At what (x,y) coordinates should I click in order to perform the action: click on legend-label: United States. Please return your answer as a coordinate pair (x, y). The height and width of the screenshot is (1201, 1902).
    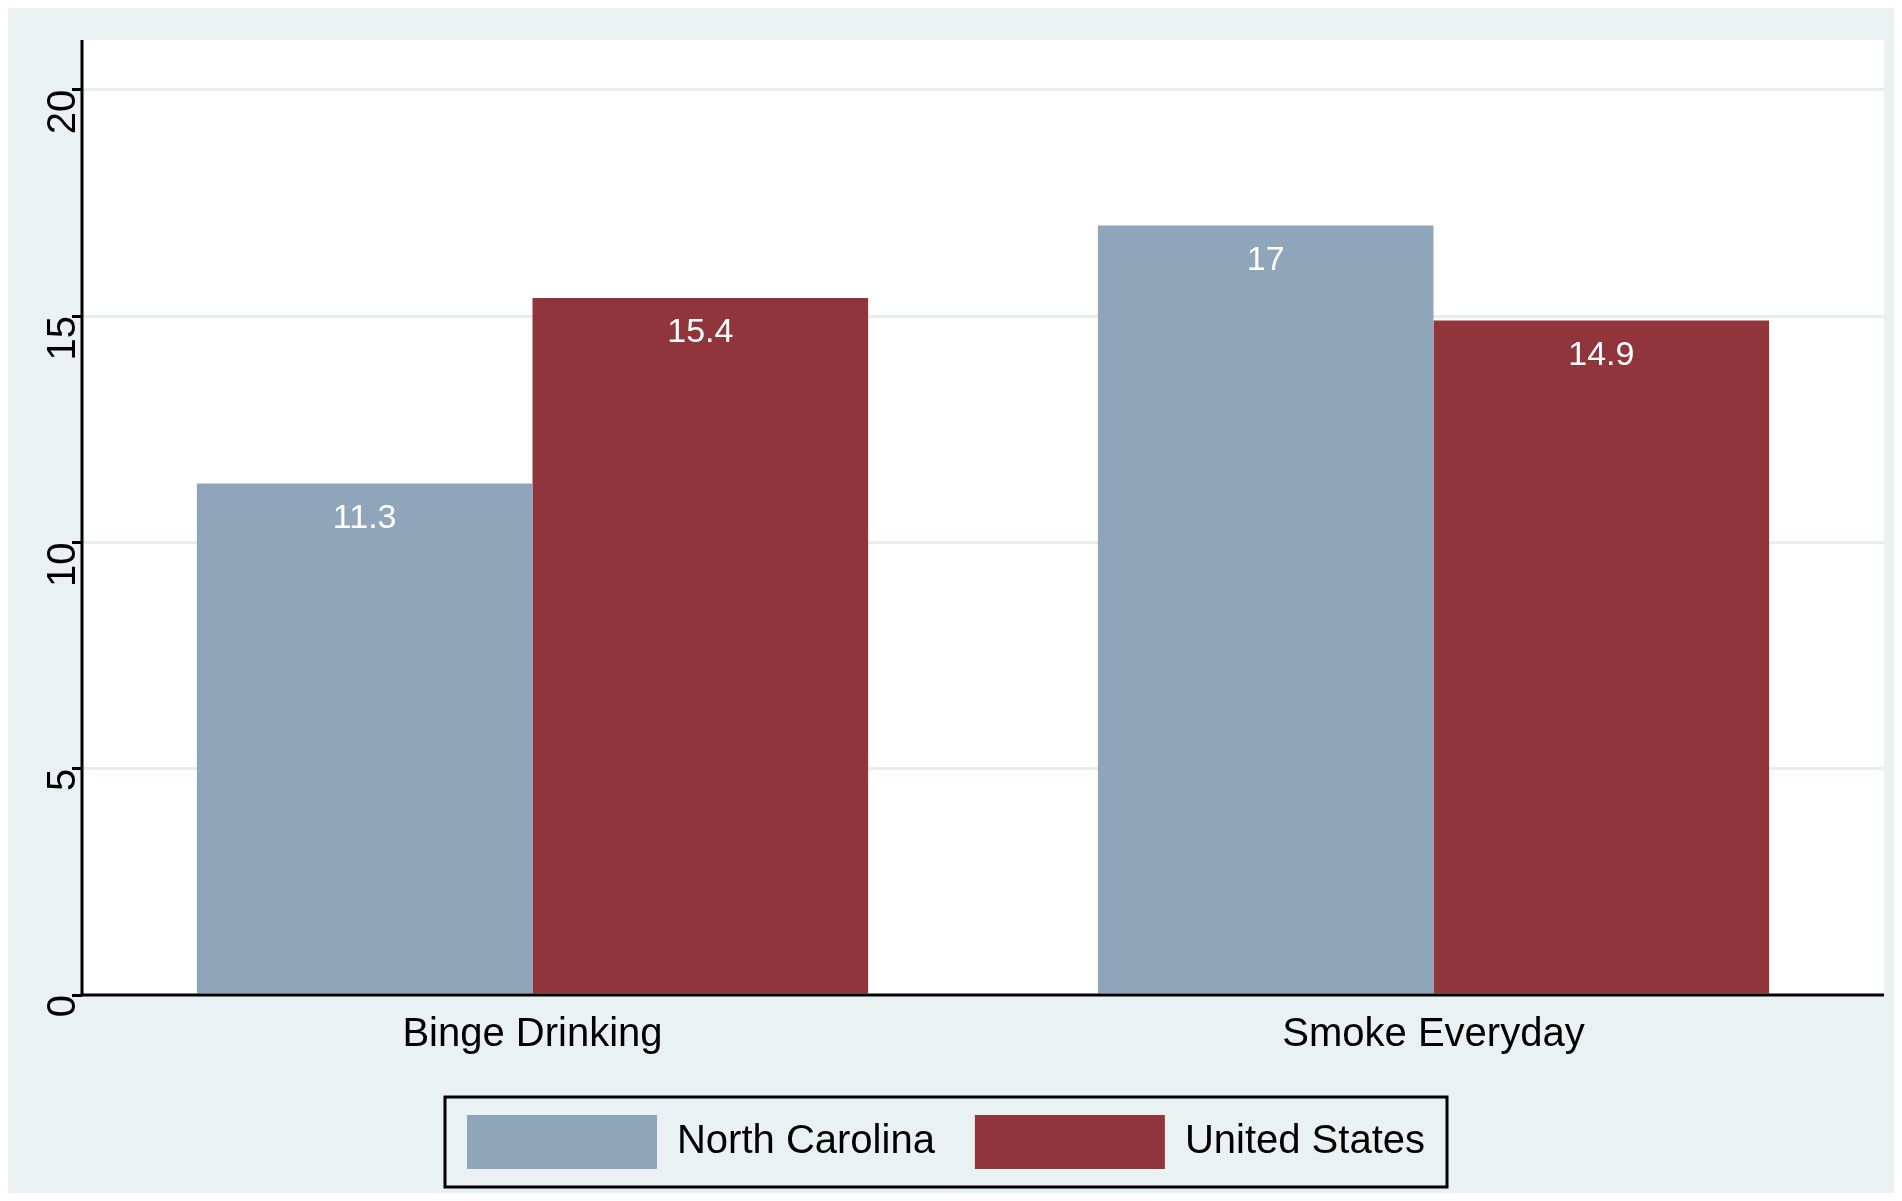
    Looking at the image, I should click on (1305, 1139).